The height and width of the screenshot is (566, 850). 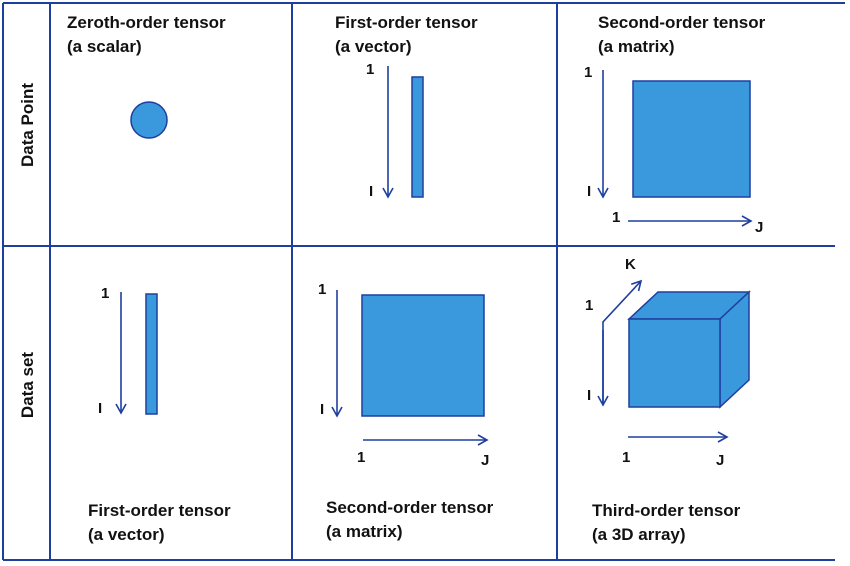 What do you see at coordinates (126, 534) in the screenshot?
I see `cell-vector-set-title-line2: (a vector)` at bounding box center [126, 534].